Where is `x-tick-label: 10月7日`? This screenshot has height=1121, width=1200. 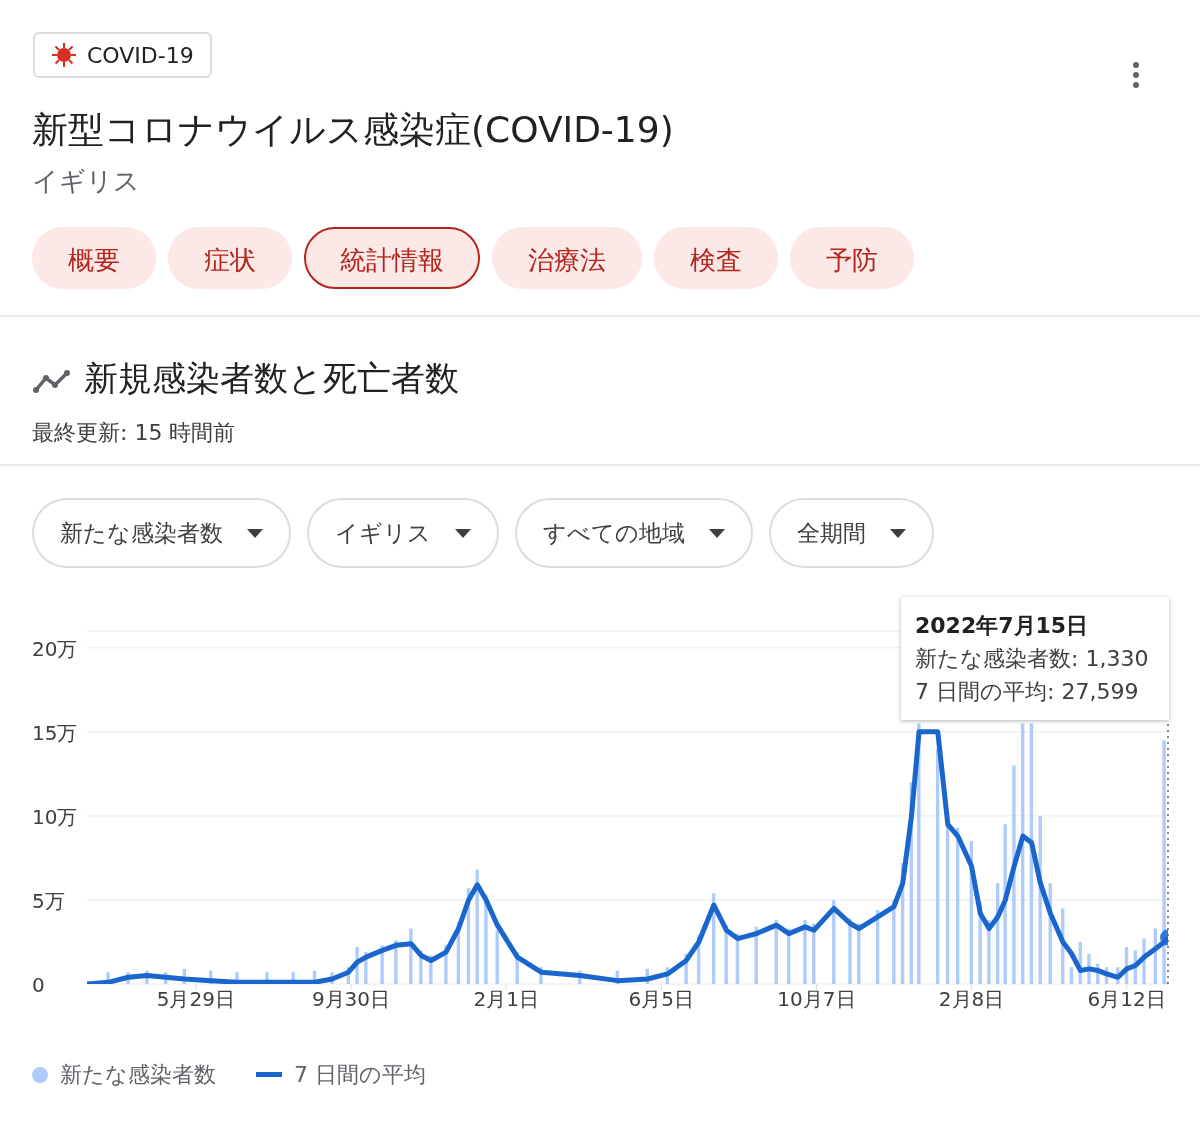
x-tick-label: 10月7日 is located at coordinates (816, 999).